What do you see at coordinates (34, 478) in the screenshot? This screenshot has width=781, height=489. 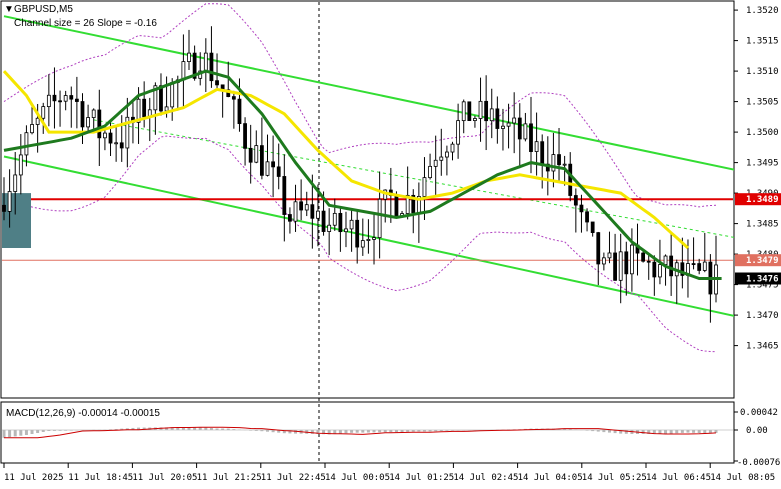 I see `time-tick-label: 11 Jul 2025` at bounding box center [34, 478].